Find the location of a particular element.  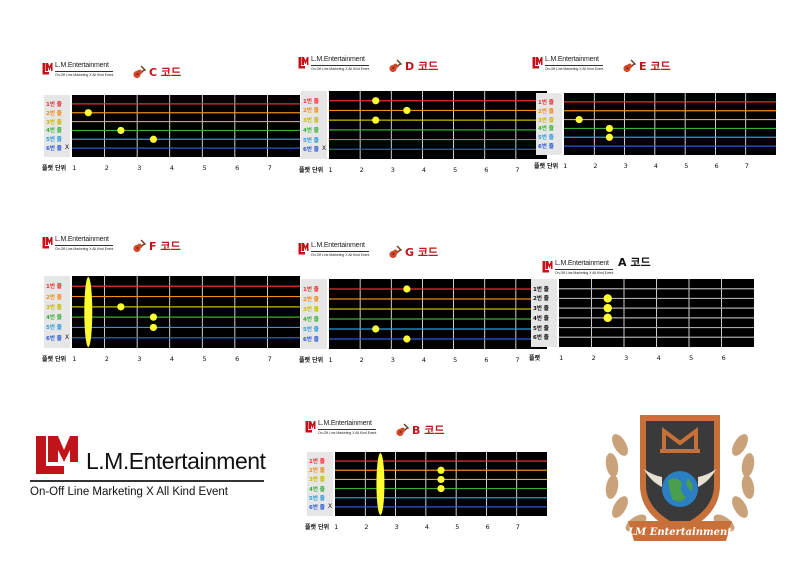

chord-title: C 코드 is located at coordinates (156, 72).